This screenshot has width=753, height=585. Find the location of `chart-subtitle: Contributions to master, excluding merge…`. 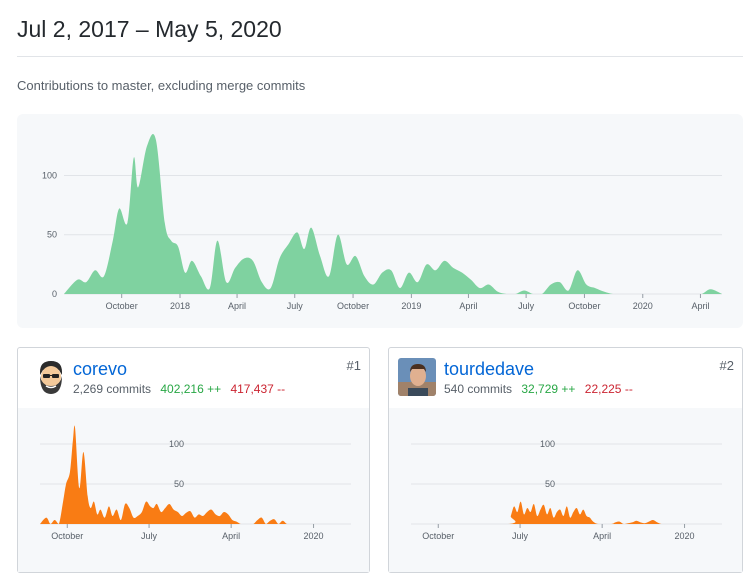

chart-subtitle: Contributions to master, excluding merge… is located at coordinates (161, 85).